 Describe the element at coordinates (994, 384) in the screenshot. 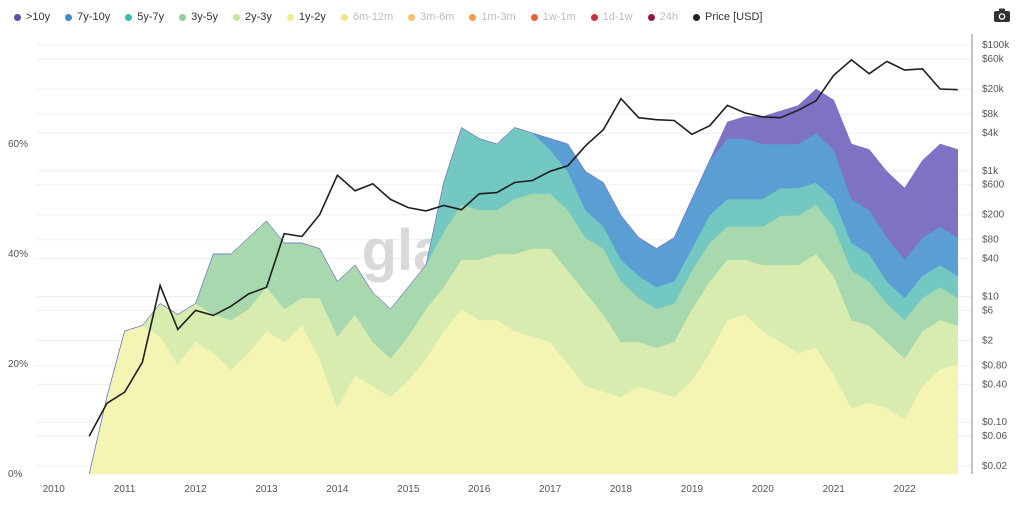

I see `y-right-tick-label: $0.40` at that location.